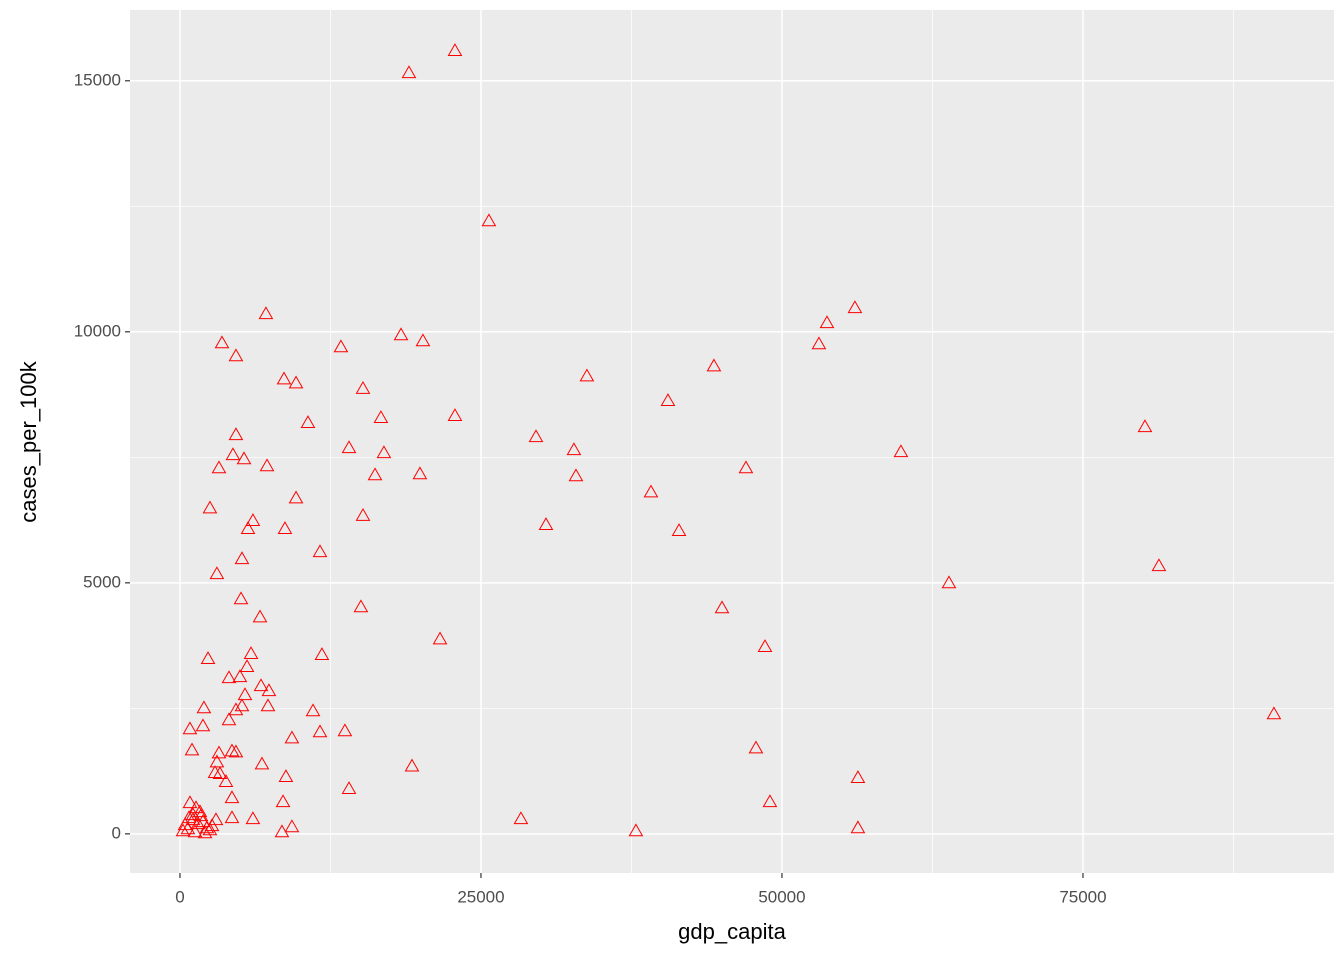 The height and width of the screenshot is (965, 1344). What do you see at coordinates (97, 330) in the screenshot?
I see `y-tick-label: 10000` at bounding box center [97, 330].